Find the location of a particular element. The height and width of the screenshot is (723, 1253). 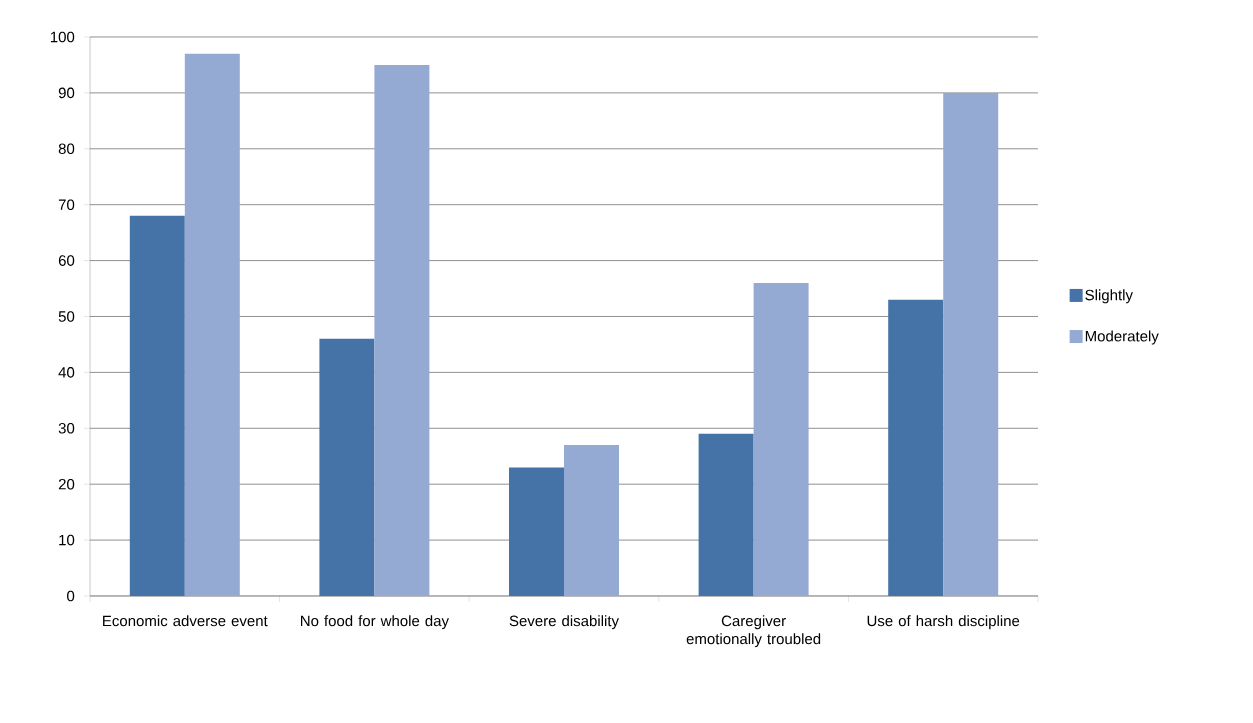

y-tick-label: 20 is located at coordinates (66, 484).